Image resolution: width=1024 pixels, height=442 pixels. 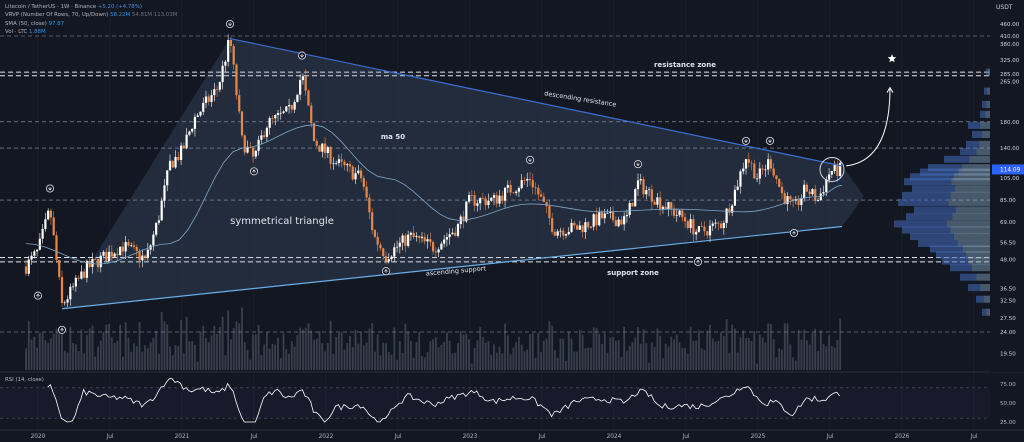 I want to click on volume-value: 1.88M, so click(x=37, y=32).